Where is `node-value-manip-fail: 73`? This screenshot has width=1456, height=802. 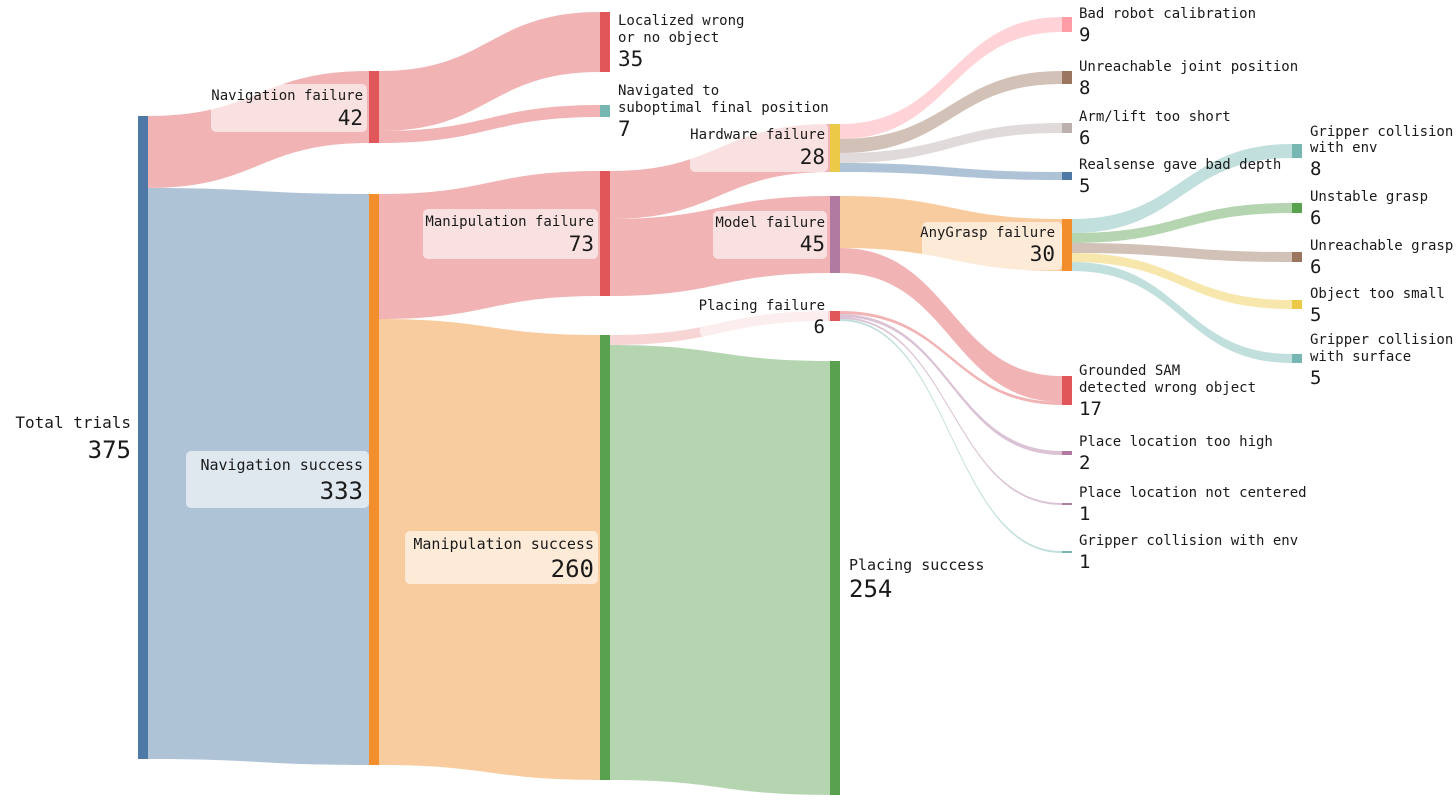
node-value-manip-fail: 73 is located at coordinates (581, 244).